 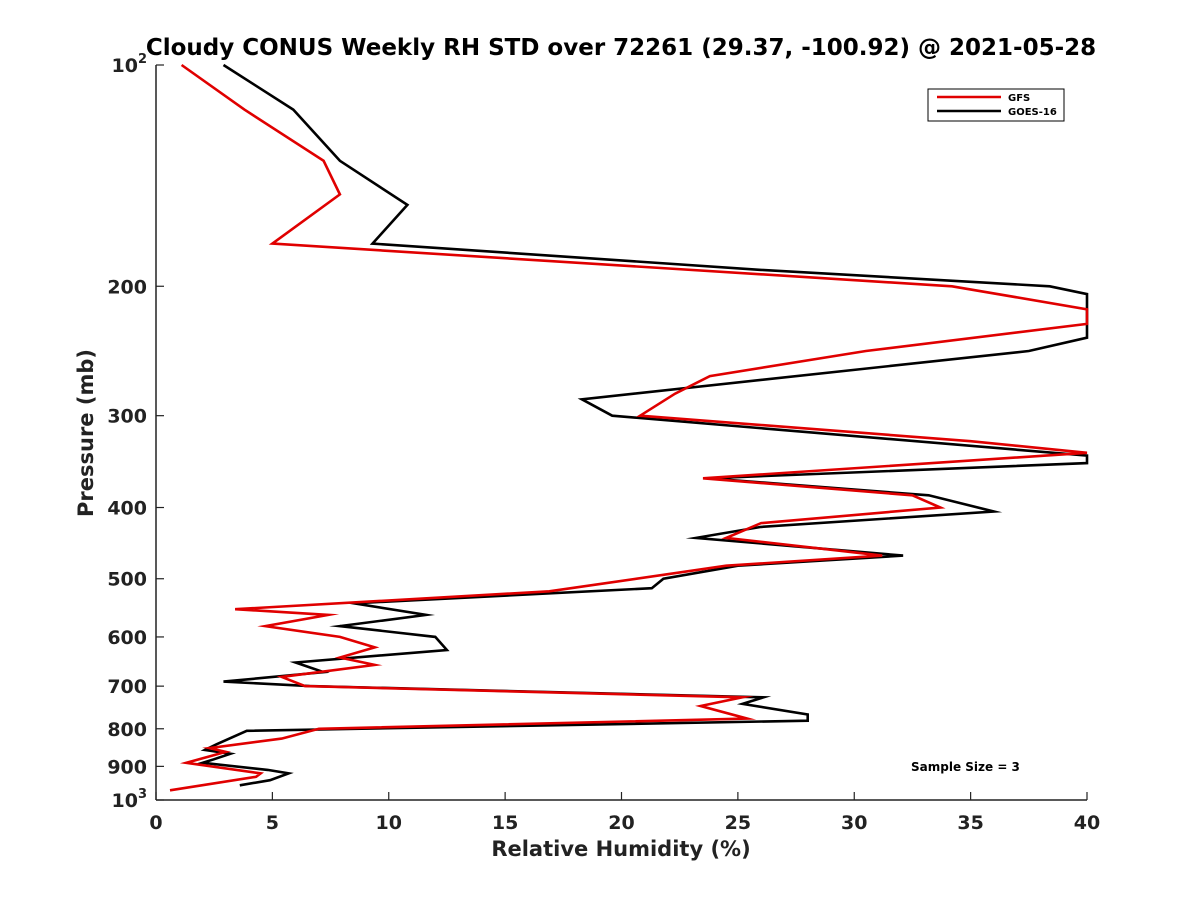 I want to click on y-tick-label-power: 10³, so click(x=130, y=799).